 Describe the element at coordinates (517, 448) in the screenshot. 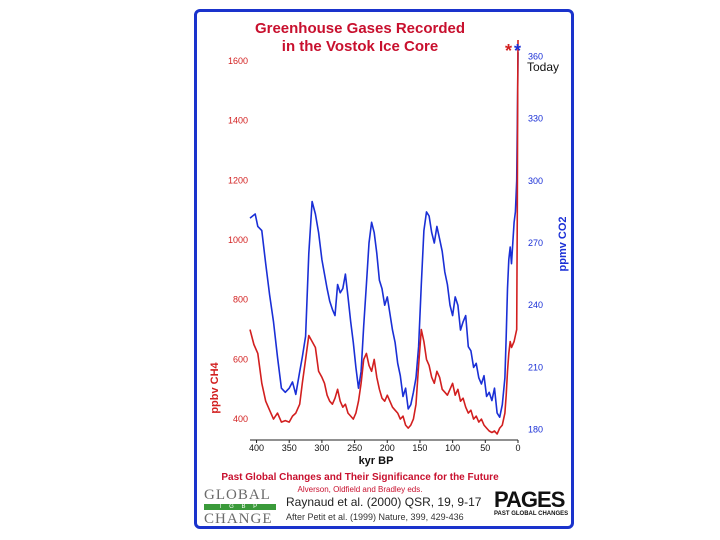

I see `x-tick-label: 0` at that location.